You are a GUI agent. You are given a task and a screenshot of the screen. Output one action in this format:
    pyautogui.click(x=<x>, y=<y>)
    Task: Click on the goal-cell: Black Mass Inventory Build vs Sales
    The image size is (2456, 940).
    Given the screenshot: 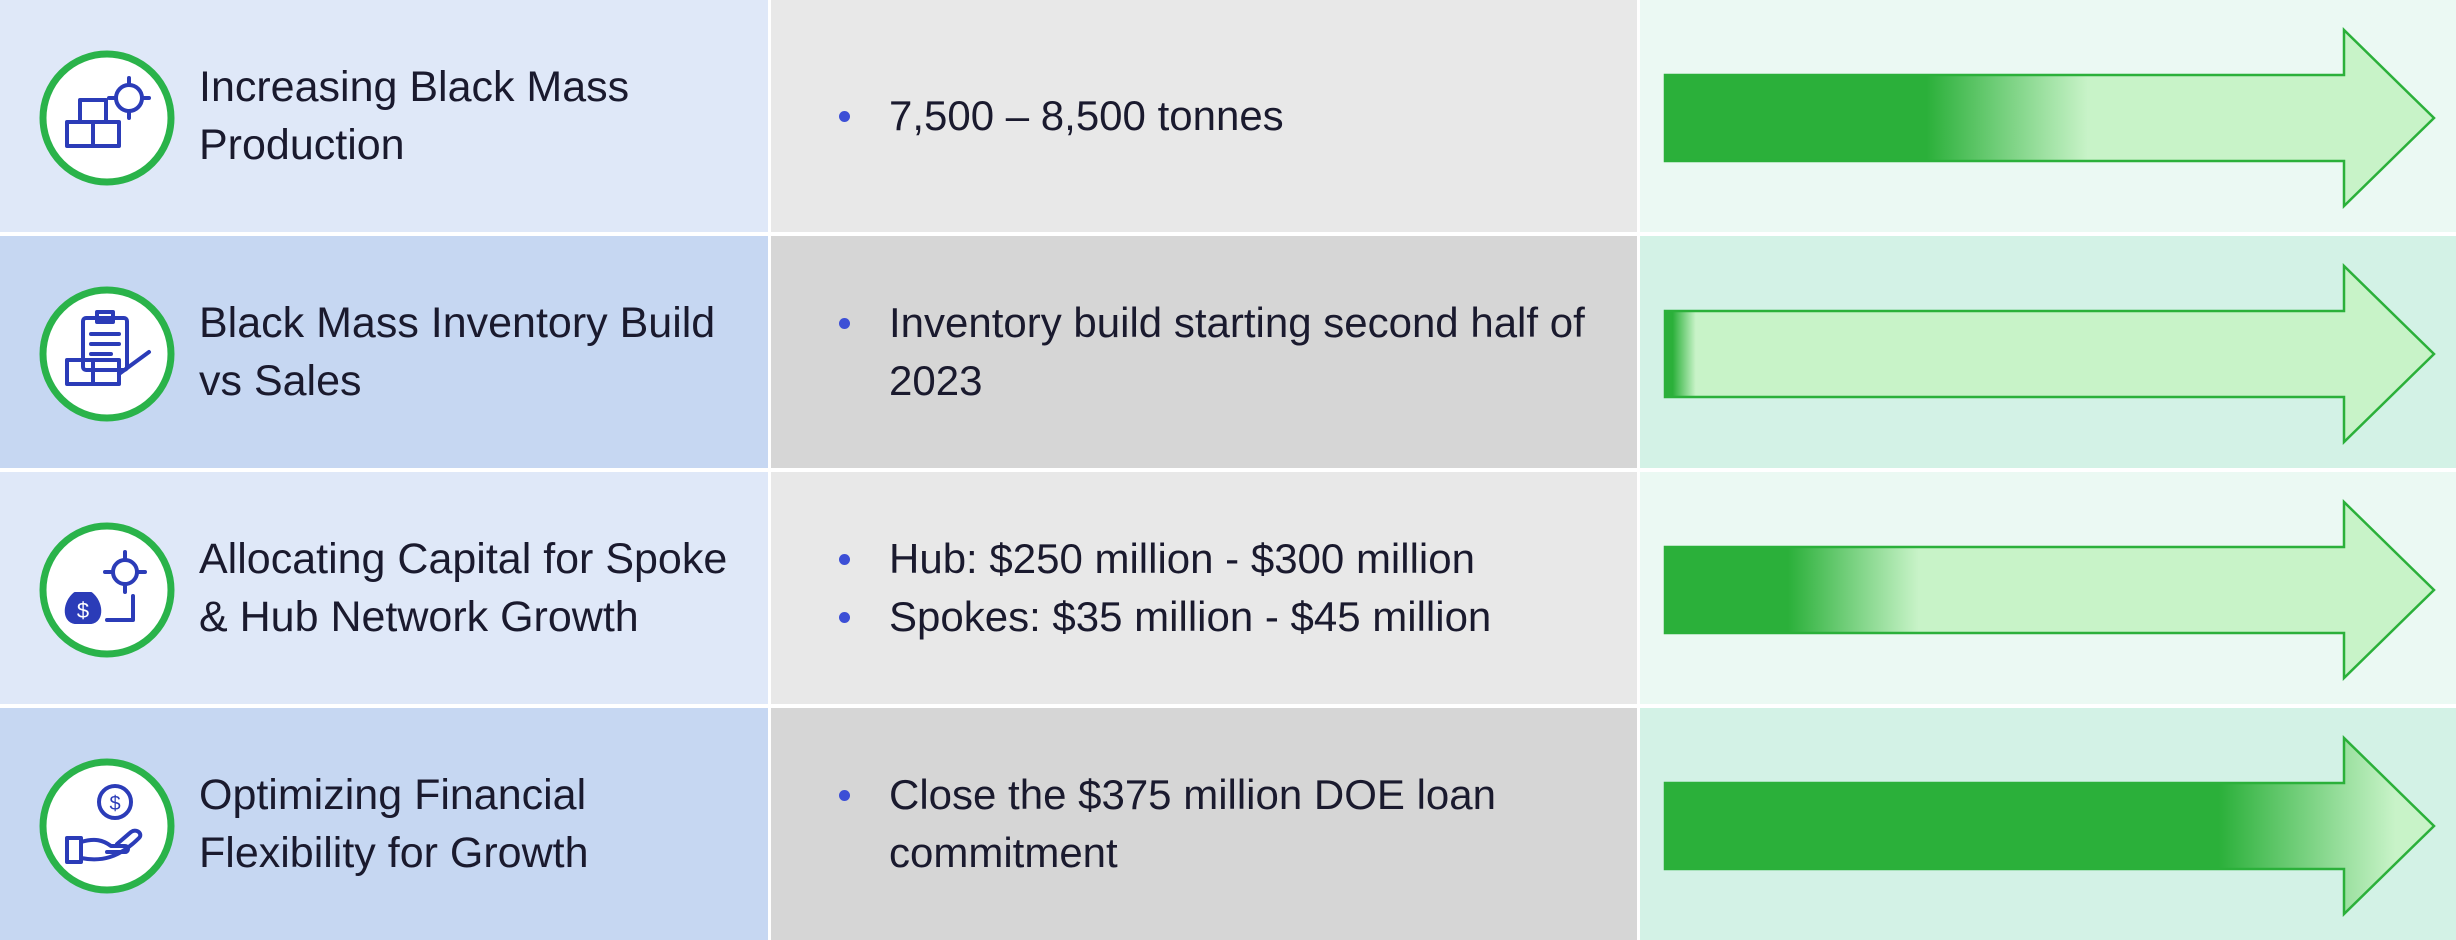 What is the action you would take?
    pyautogui.click(x=384, y=352)
    